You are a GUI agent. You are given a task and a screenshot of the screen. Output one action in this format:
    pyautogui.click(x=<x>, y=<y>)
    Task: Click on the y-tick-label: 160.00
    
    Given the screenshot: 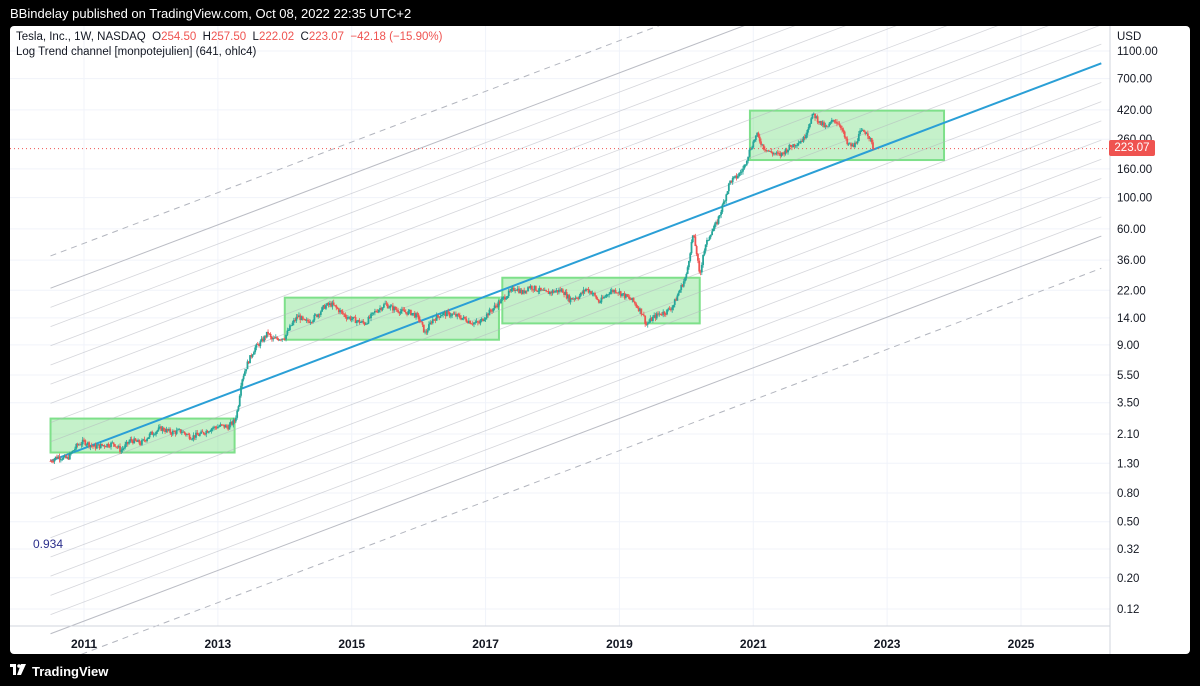 What is the action you would take?
    pyautogui.click(x=1134, y=170)
    